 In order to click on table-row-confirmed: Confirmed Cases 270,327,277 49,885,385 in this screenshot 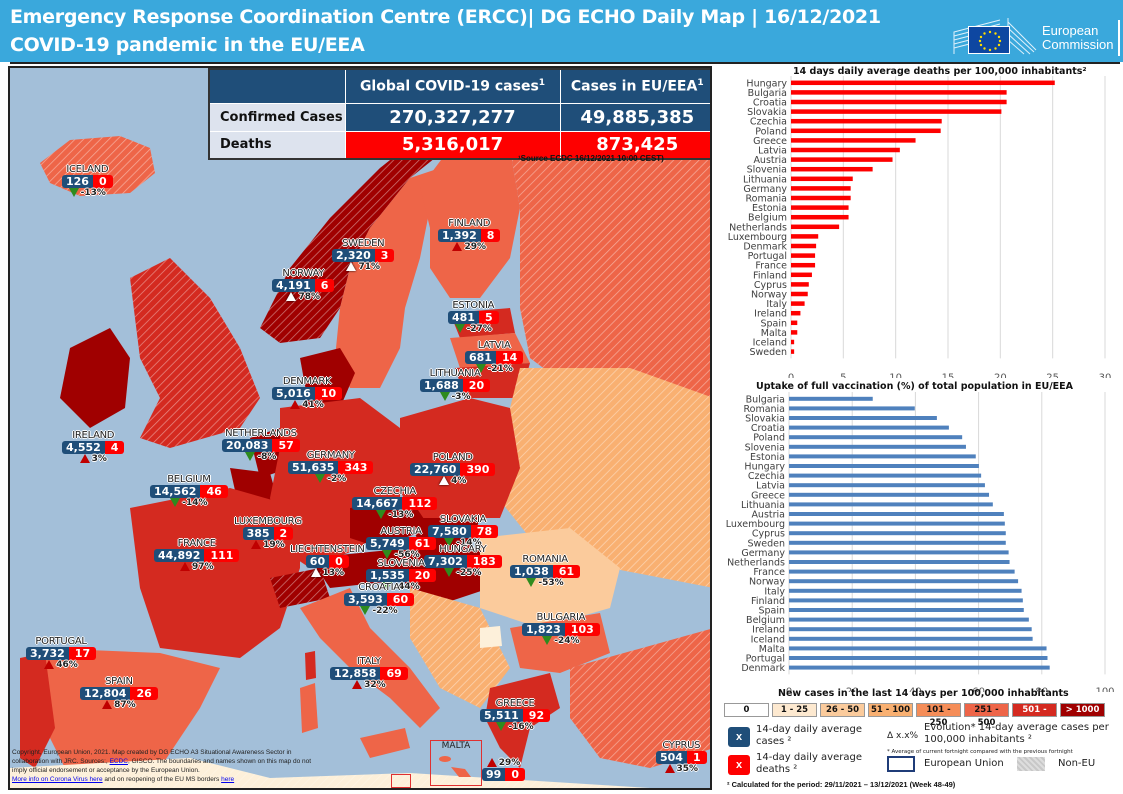, I will do `click(459, 117)`.